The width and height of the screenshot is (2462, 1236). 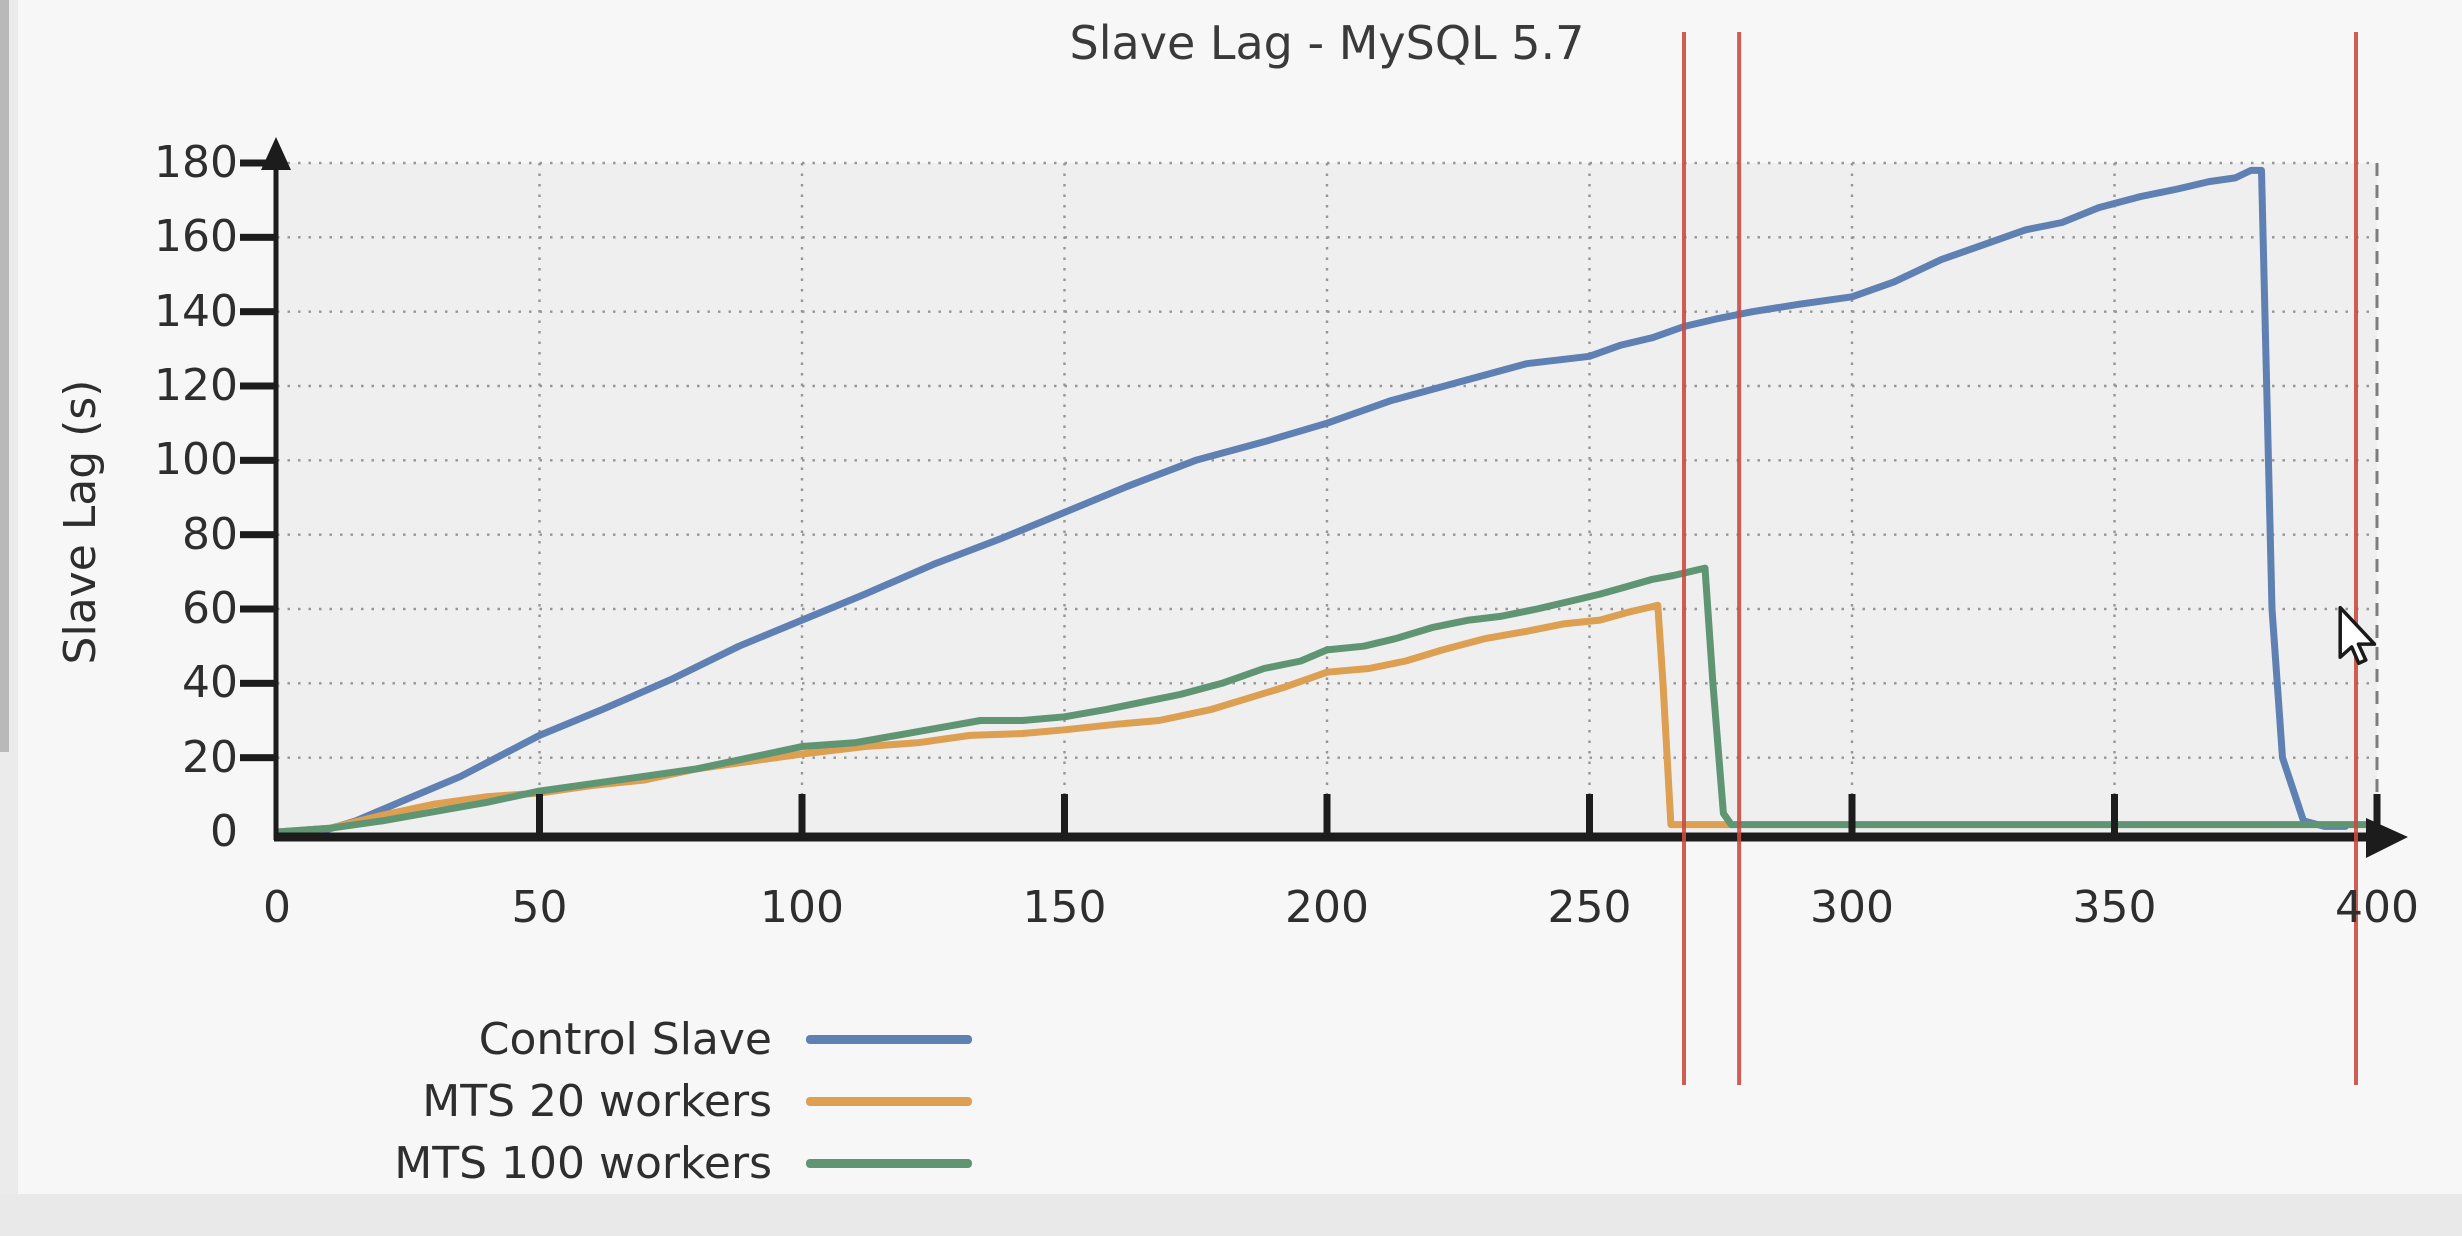 What do you see at coordinates (539, 907) in the screenshot?
I see `x-tick-label: 50` at bounding box center [539, 907].